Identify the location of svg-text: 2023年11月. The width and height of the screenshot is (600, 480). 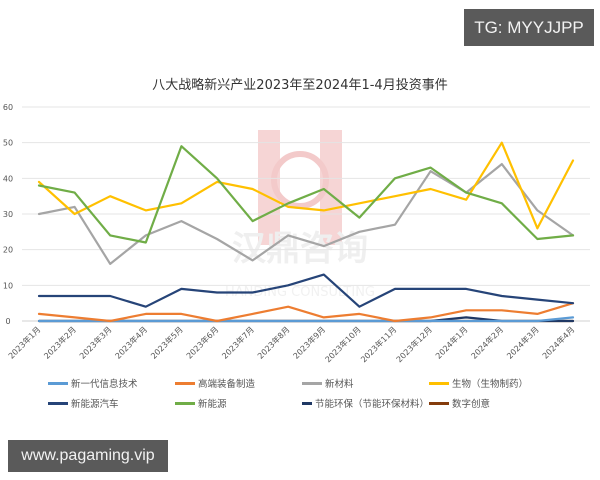
(378, 344).